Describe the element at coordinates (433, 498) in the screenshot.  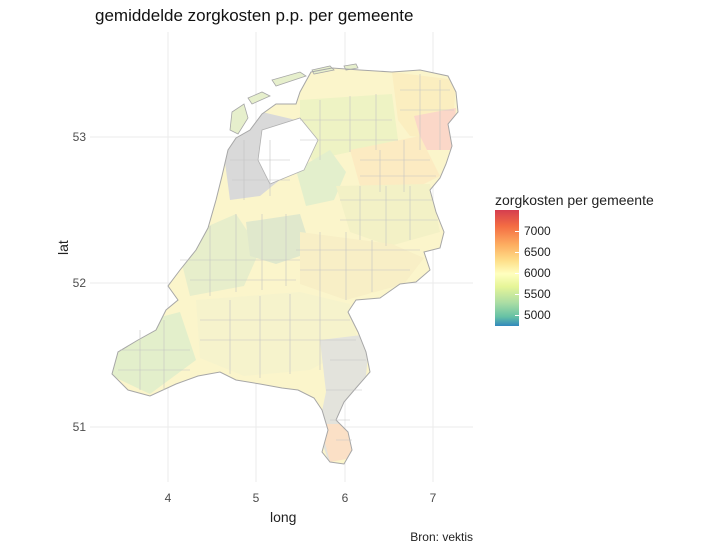
I see `x-tick-7: 7` at that location.